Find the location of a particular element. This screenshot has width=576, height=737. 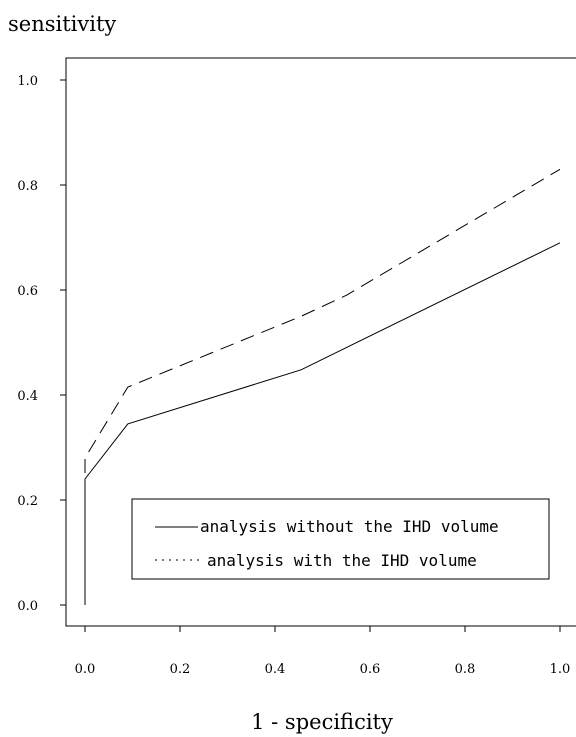

y-axis: 0.0 0.2 0.4 0.6 0.8 1.0 is located at coordinates (41, 344).